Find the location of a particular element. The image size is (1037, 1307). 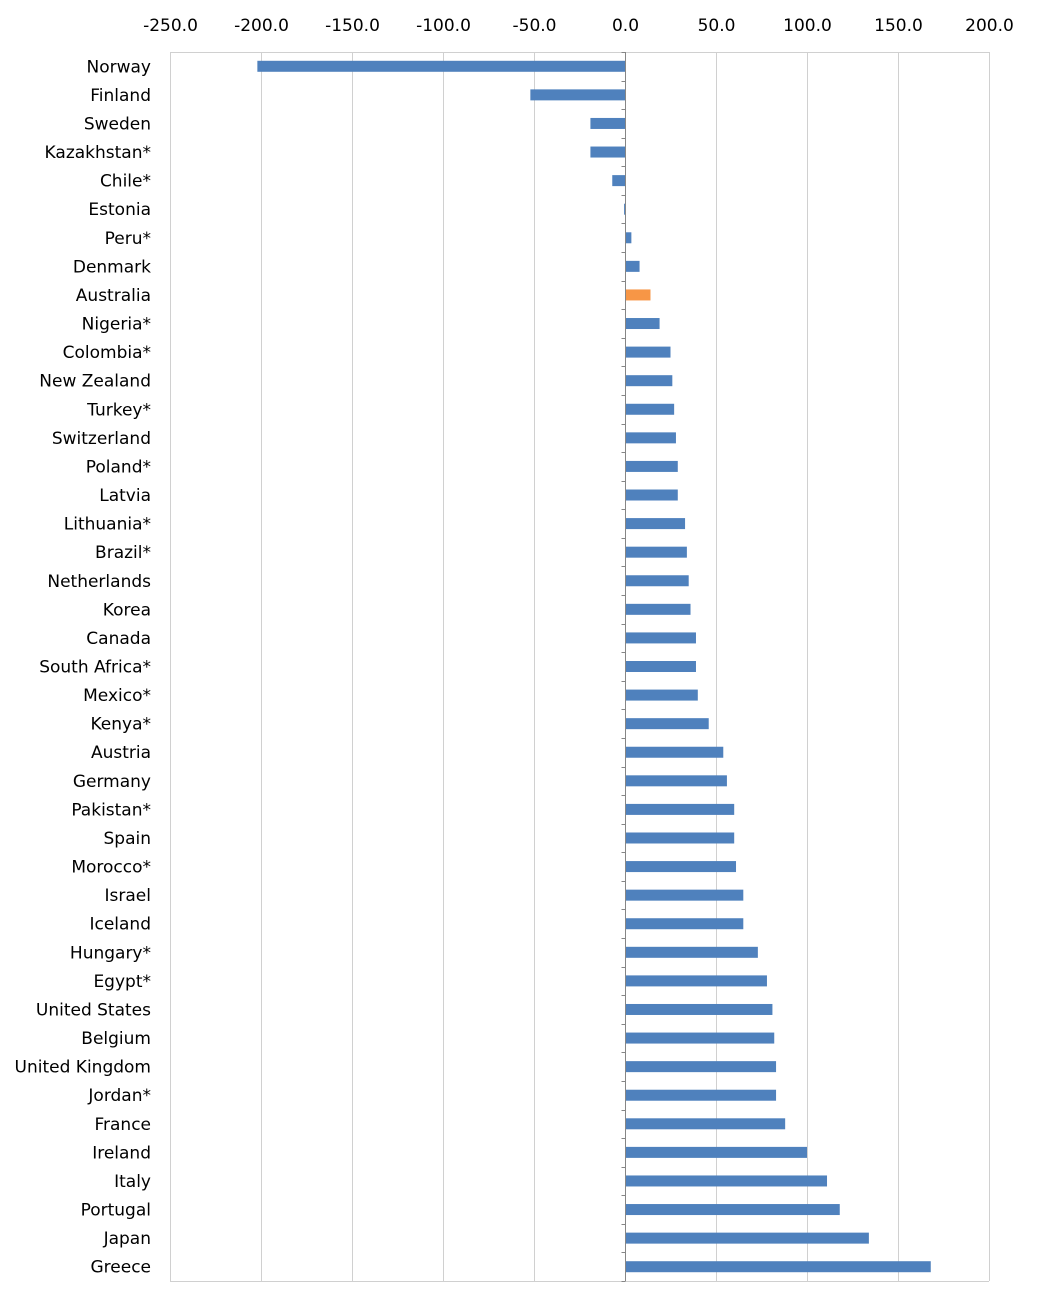

category-label: France is located at coordinates (122, 1125).